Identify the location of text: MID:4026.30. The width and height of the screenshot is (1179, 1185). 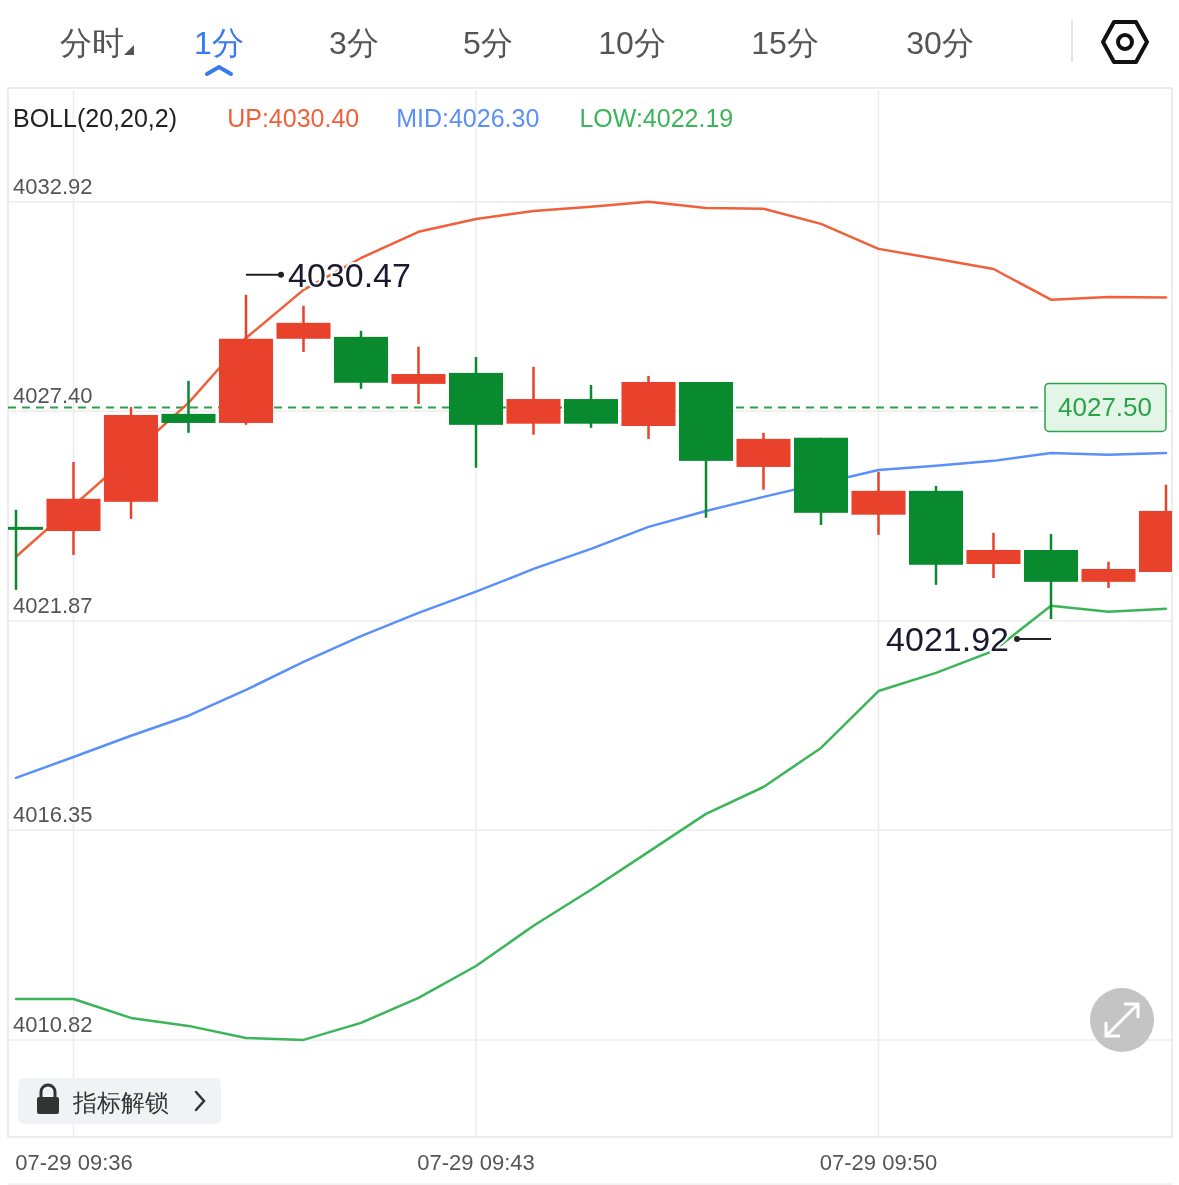
(468, 118).